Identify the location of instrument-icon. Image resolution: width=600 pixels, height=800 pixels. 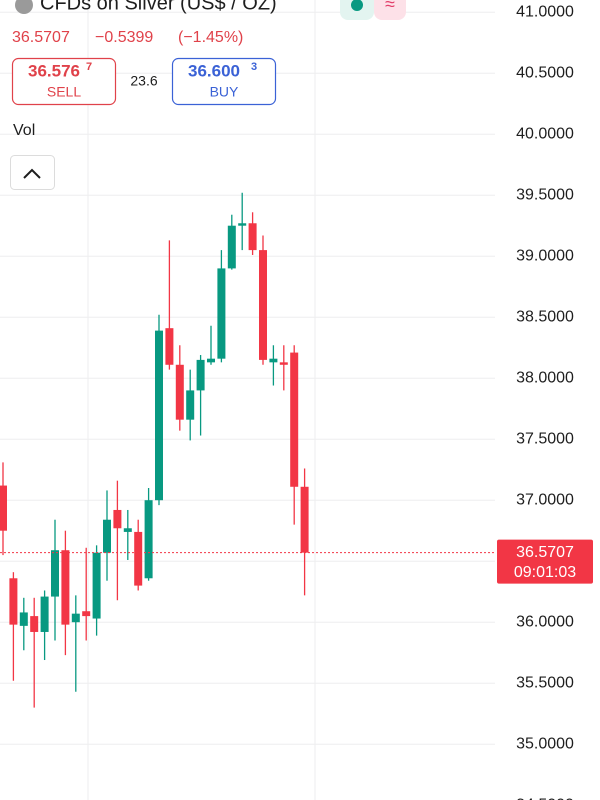
(24, 7).